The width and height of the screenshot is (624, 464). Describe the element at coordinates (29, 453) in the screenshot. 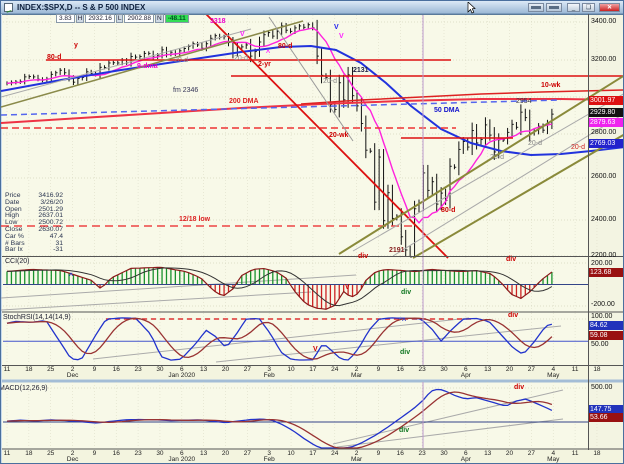

I see `date-tick: 18` at that location.